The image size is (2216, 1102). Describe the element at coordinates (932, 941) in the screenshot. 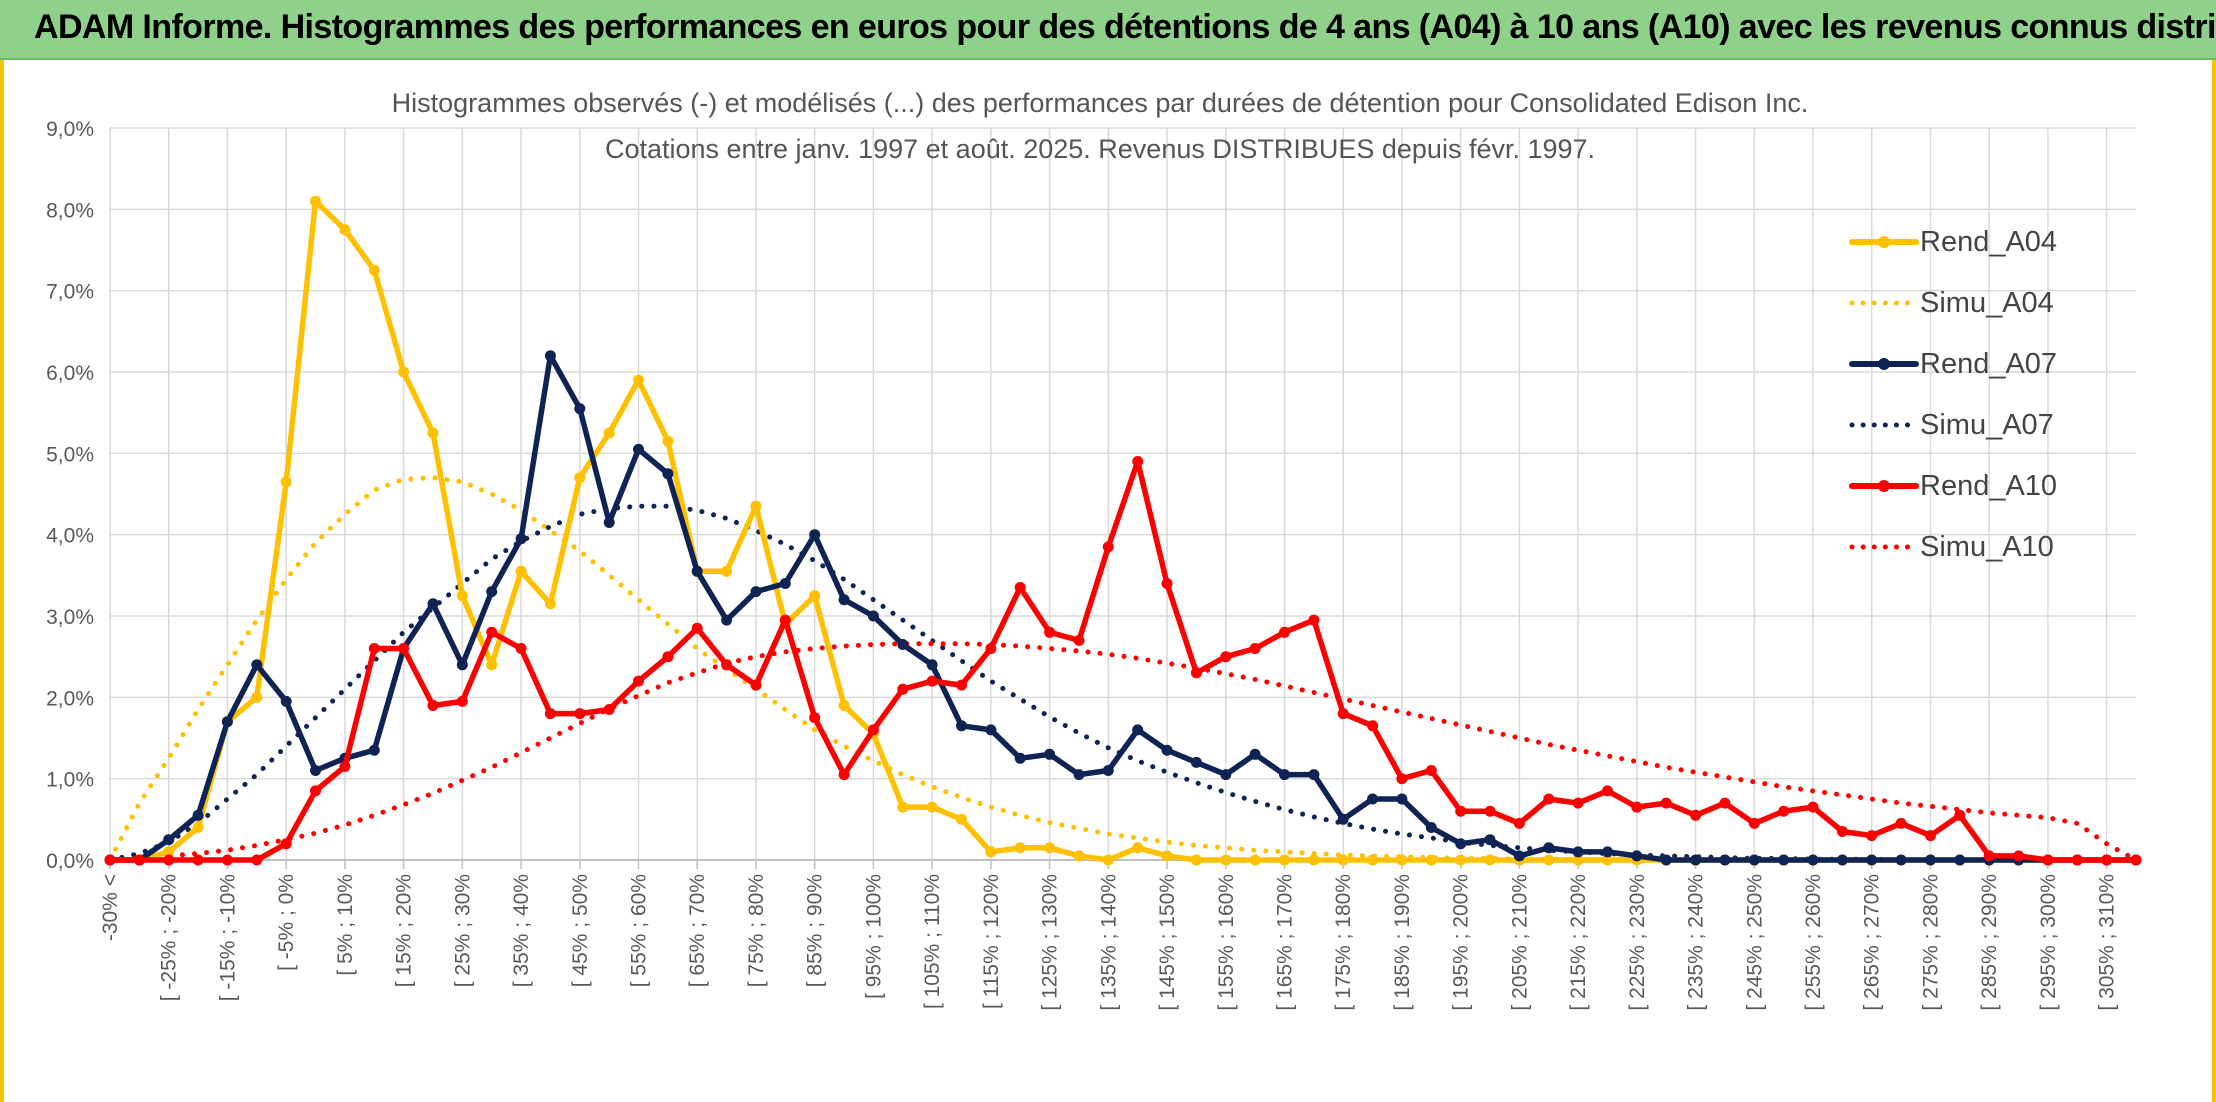

I see `x-tick-label: [ 105% ; 110%` at that location.